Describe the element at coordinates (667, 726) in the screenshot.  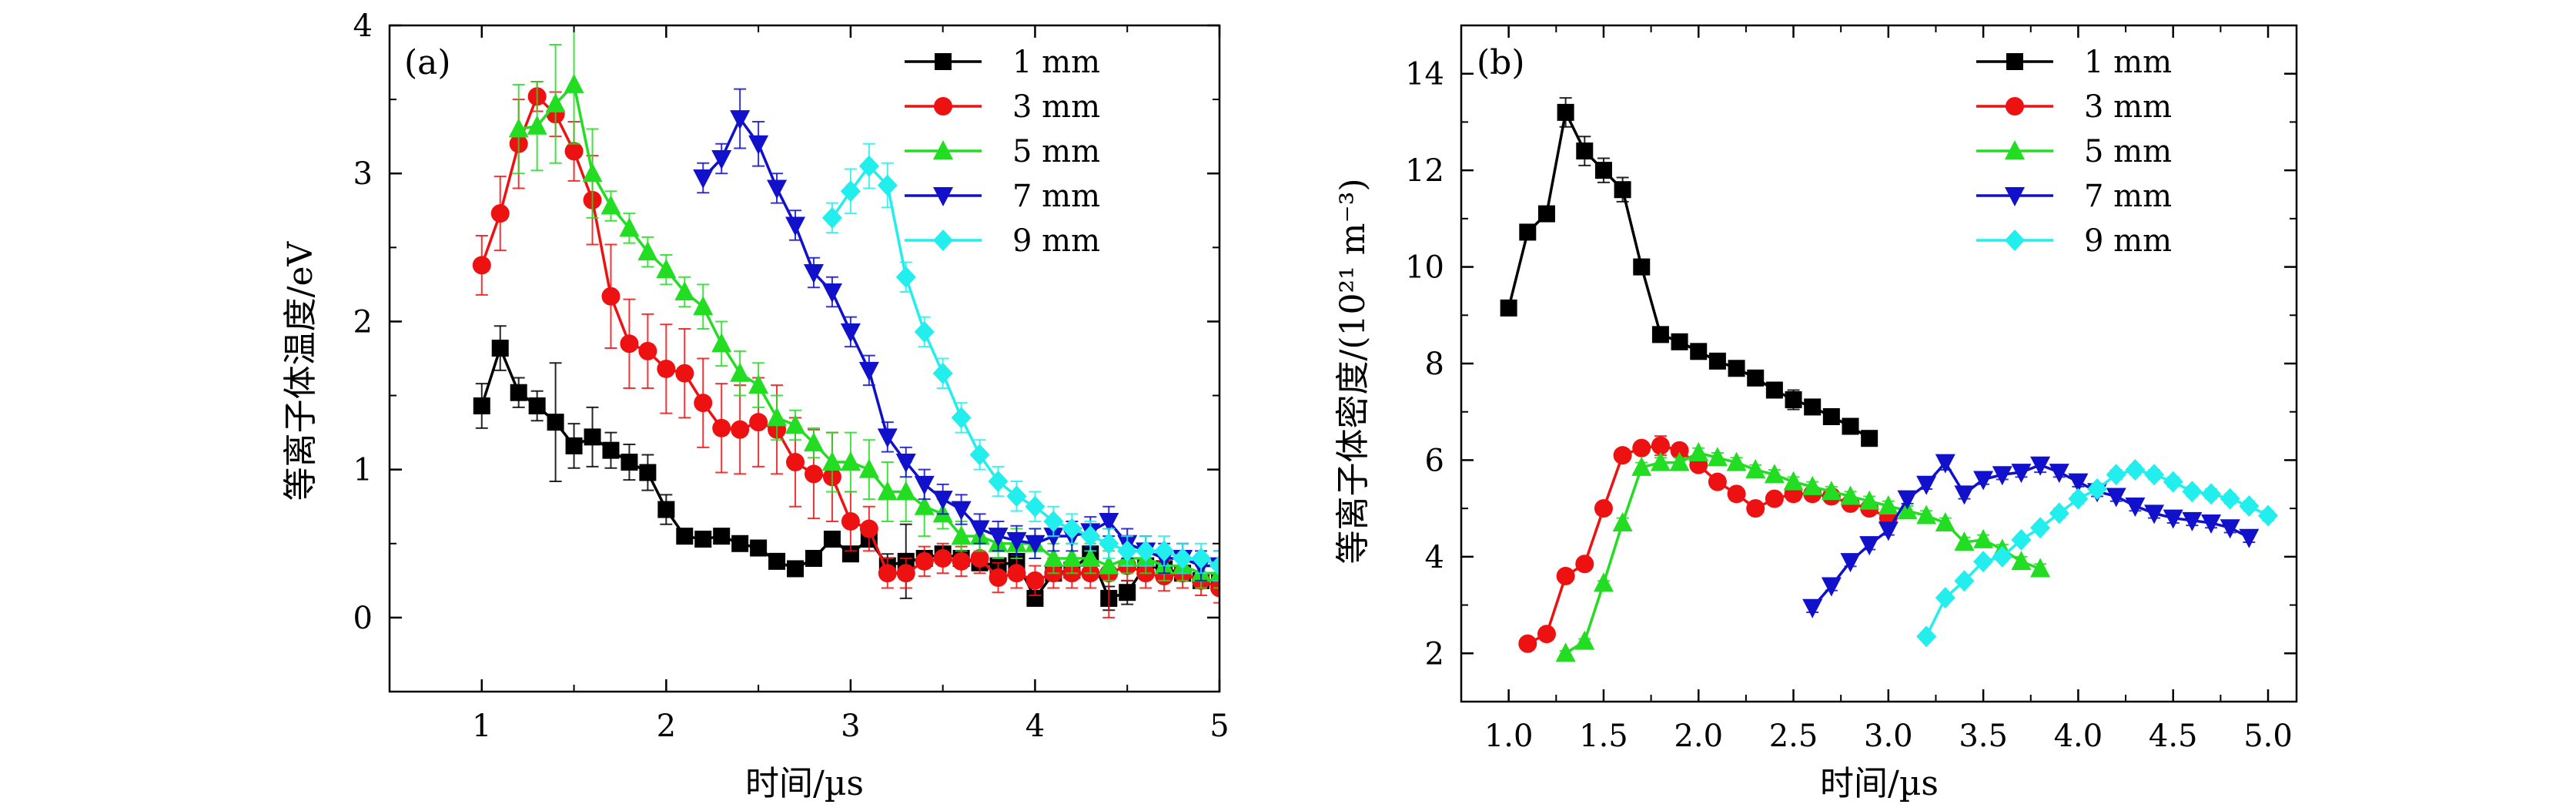
I see `x-tick-label: 2` at that location.